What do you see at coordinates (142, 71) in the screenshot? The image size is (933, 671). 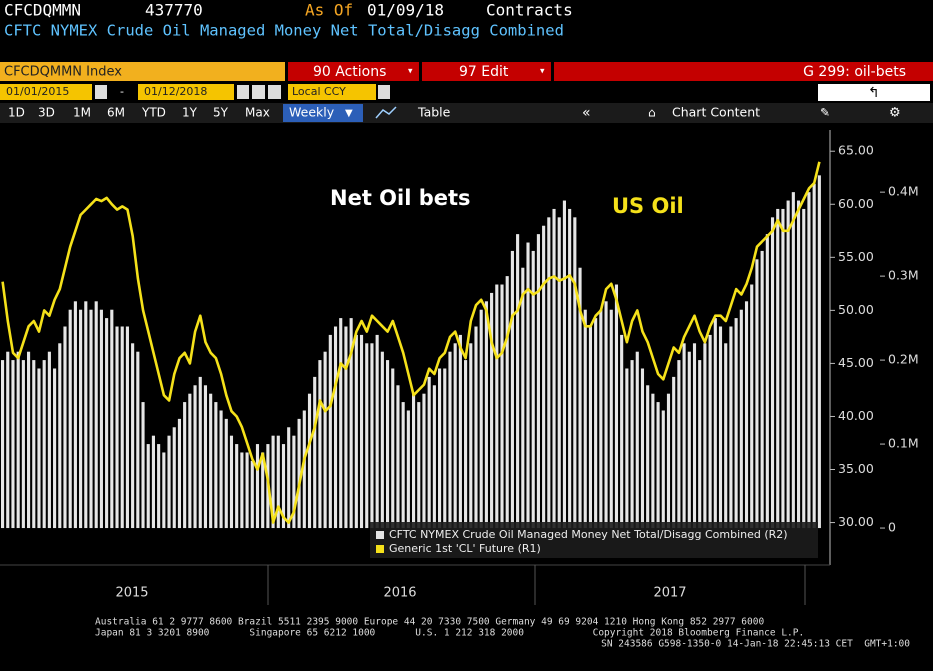 I see `security-field` at bounding box center [142, 71].